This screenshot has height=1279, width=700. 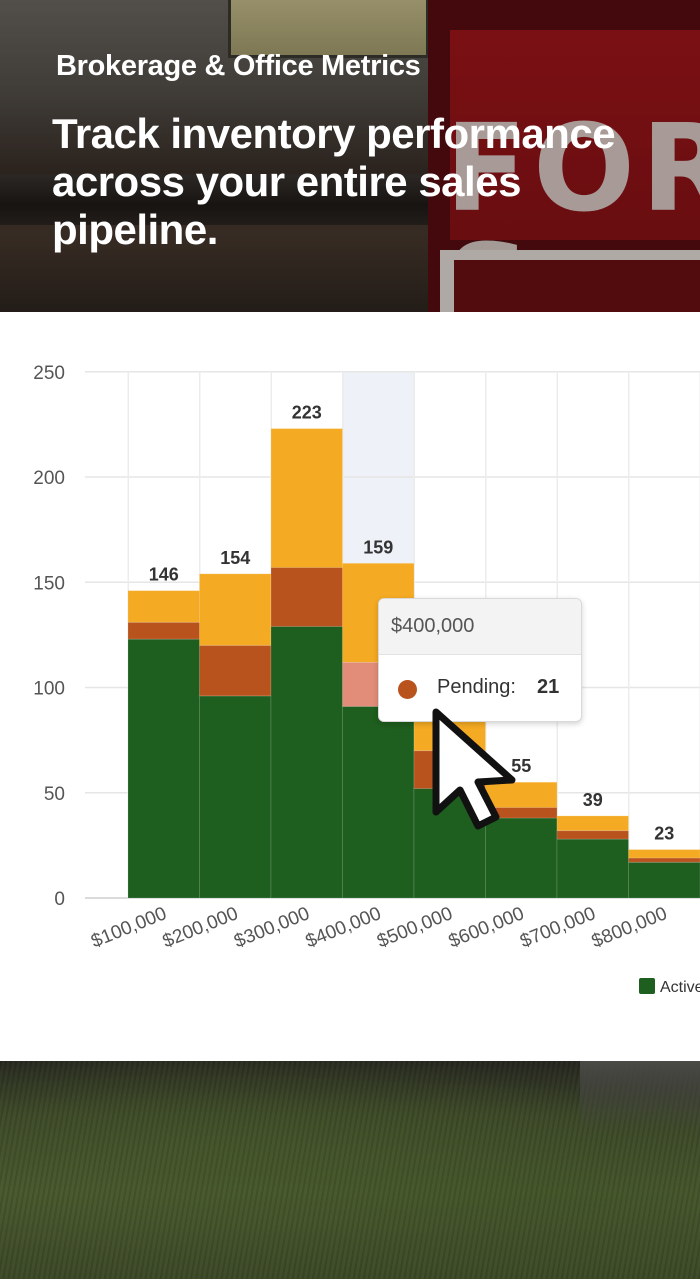 What do you see at coordinates (271, 927) in the screenshot?
I see `x-tick-label: $300,000` at bounding box center [271, 927].